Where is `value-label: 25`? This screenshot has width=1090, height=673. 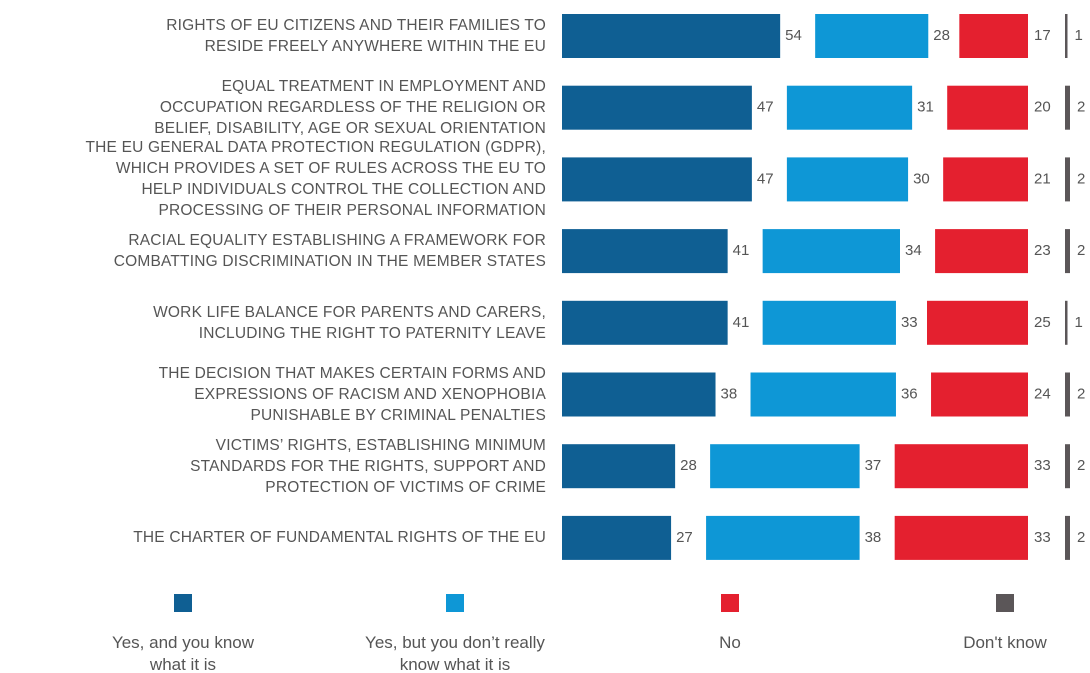
value-label: 25 is located at coordinates (1042, 322).